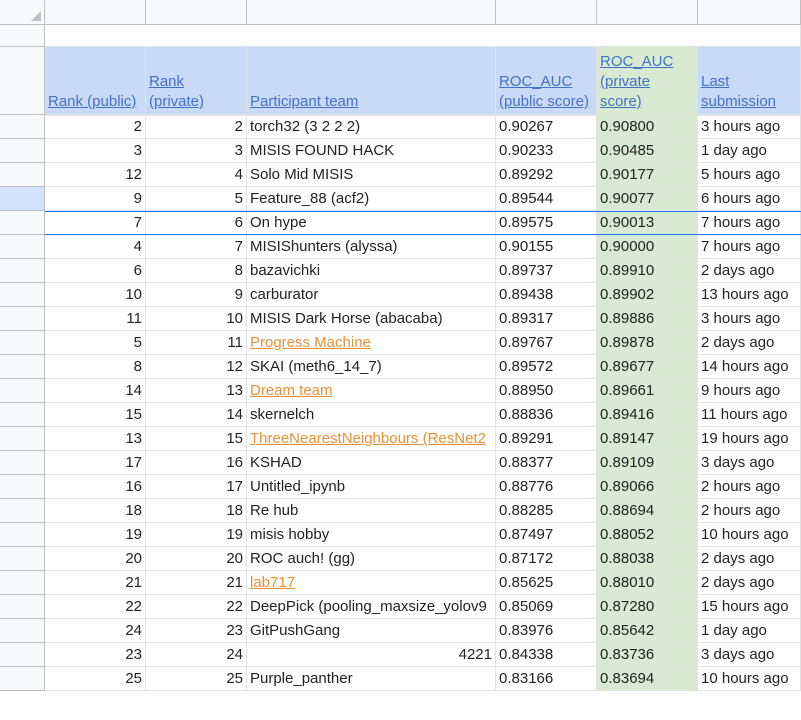 This screenshot has width=801, height=720. Describe the element at coordinates (546, 679) in the screenshot. I see `public-score-cell: 0.83166` at that location.